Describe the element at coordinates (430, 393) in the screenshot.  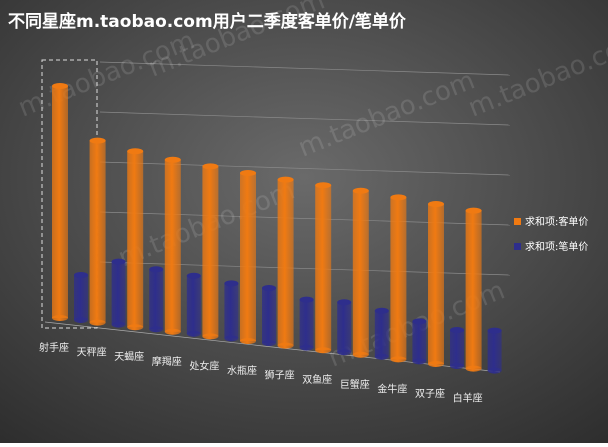
I see `x-tick-label: 双子座` at that location.